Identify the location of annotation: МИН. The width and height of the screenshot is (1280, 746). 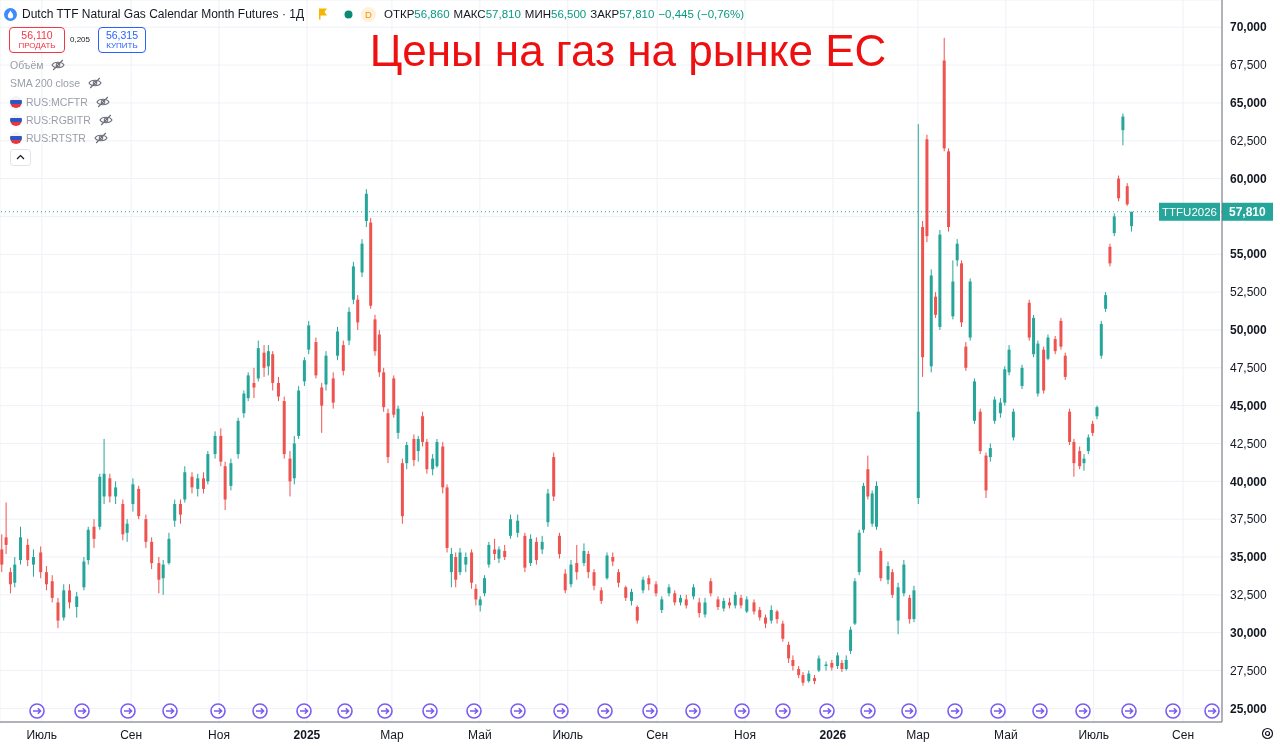
(538, 14).